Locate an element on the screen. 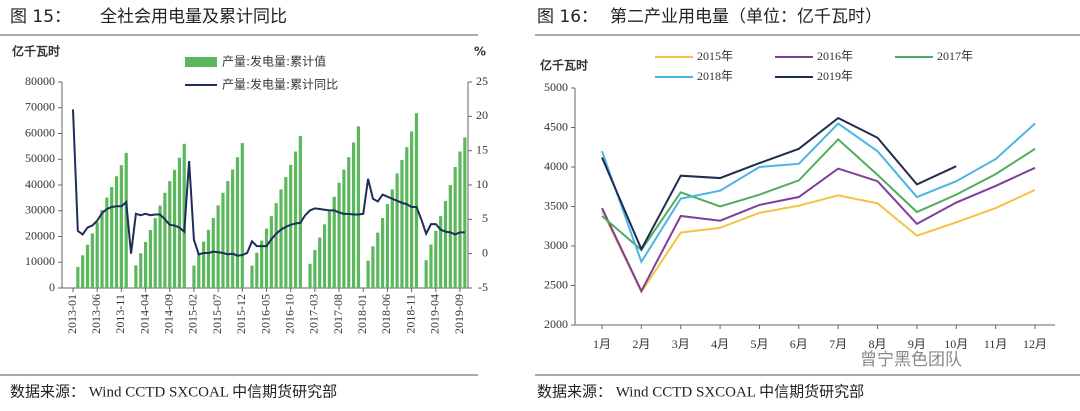 The width and height of the screenshot is (1080, 411). x-tick-label: 2014-09 is located at coordinates (169, 314).